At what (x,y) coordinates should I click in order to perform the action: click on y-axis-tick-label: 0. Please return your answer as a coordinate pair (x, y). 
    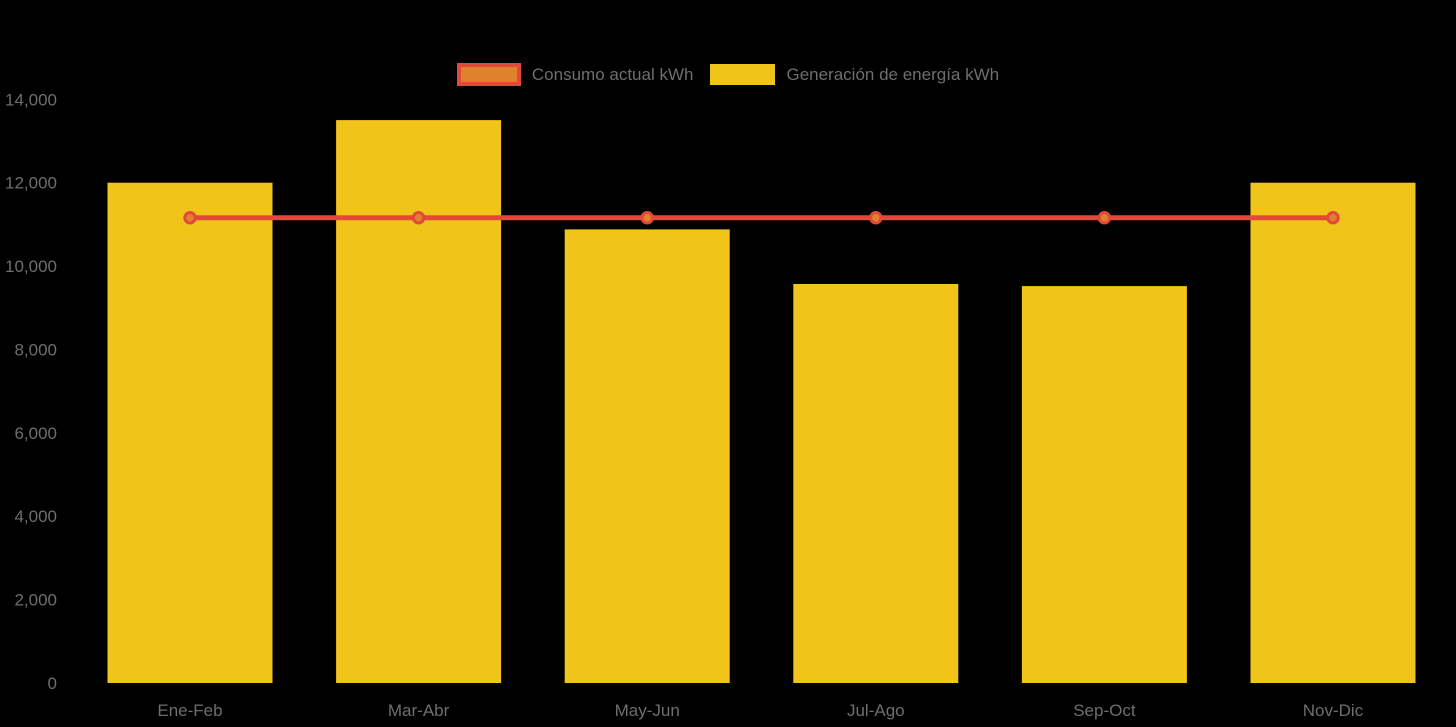
    Looking at the image, I should click on (52, 683).